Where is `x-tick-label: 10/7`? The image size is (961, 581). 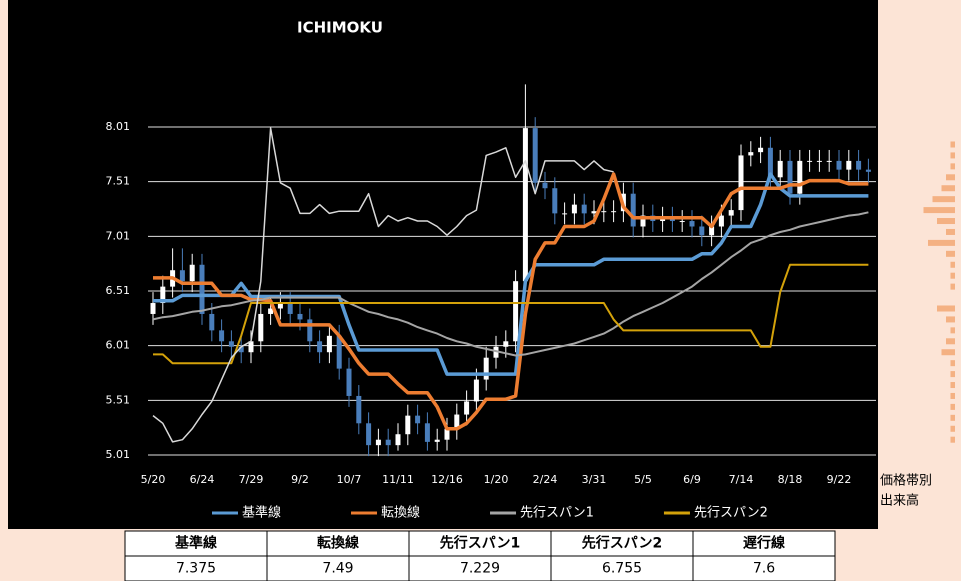
x-tick-label: 10/7 is located at coordinates (349, 479).